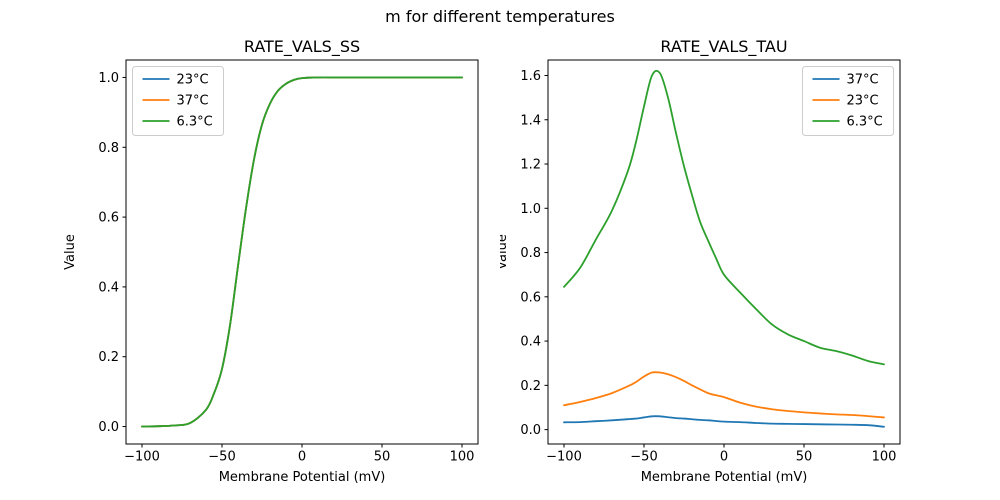 Image resolution: width=1000 pixels, height=500 pixels. What do you see at coordinates (302, 47) in the screenshot?
I see `axes-title: RATE_VALS_SS` at bounding box center [302, 47].